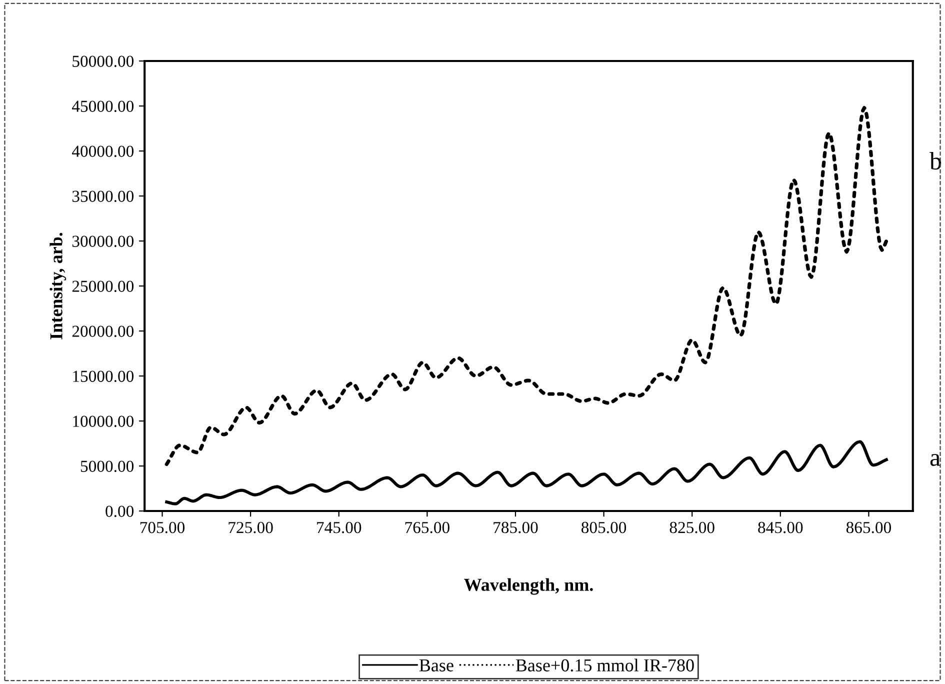  Describe the element at coordinates (103, 422) in the screenshot. I see `y-tick-label: 10000.00` at that location.